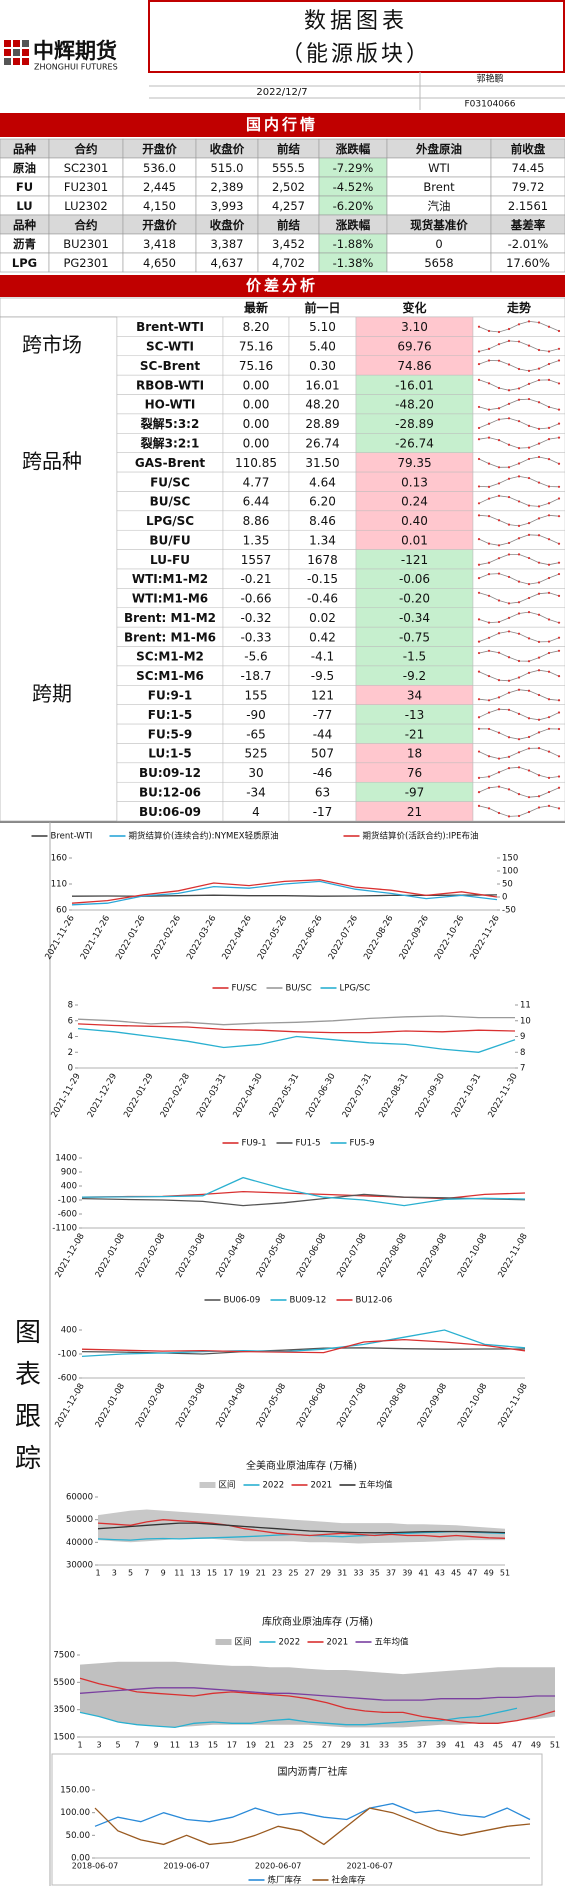 This screenshot has width=565, height=1886. I want to click on x-tick-label: 2022-07-31, so click(357, 1096).